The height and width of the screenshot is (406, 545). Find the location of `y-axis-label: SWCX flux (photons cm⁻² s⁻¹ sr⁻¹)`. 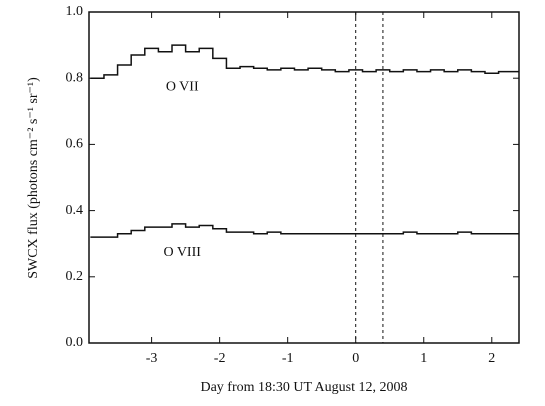

y-axis-label: SWCX flux (photons cm⁻² s⁻¹ sr⁻¹) is located at coordinates (33, 178).